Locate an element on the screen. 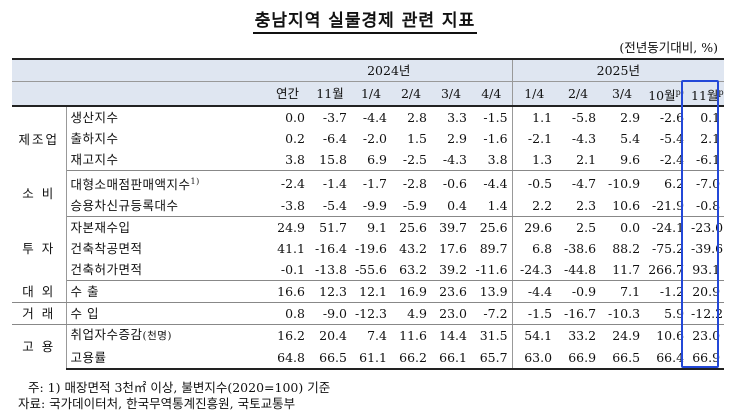  value-cell: -4.4 is located at coordinates (534, 291).